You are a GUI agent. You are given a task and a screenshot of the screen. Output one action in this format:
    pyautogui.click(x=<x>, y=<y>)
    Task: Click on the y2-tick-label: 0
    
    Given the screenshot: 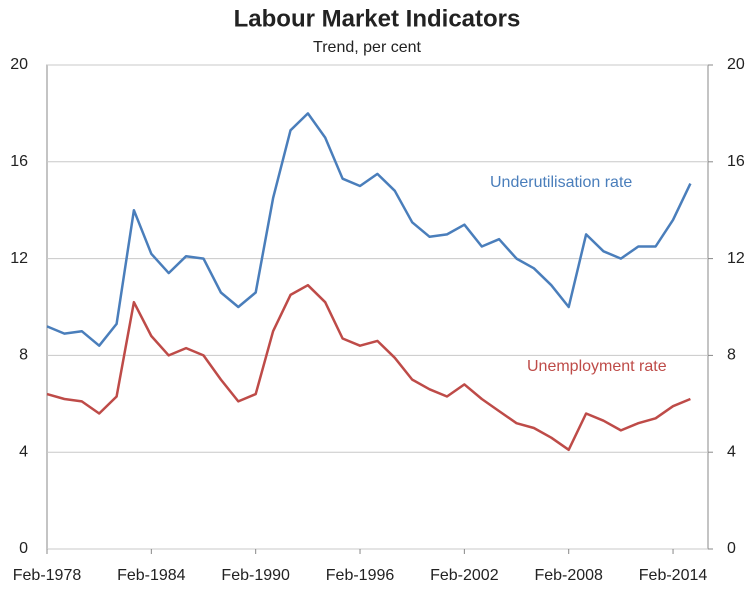 What is the action you would take?
    pyautogui.click(x=731, y=548)
    